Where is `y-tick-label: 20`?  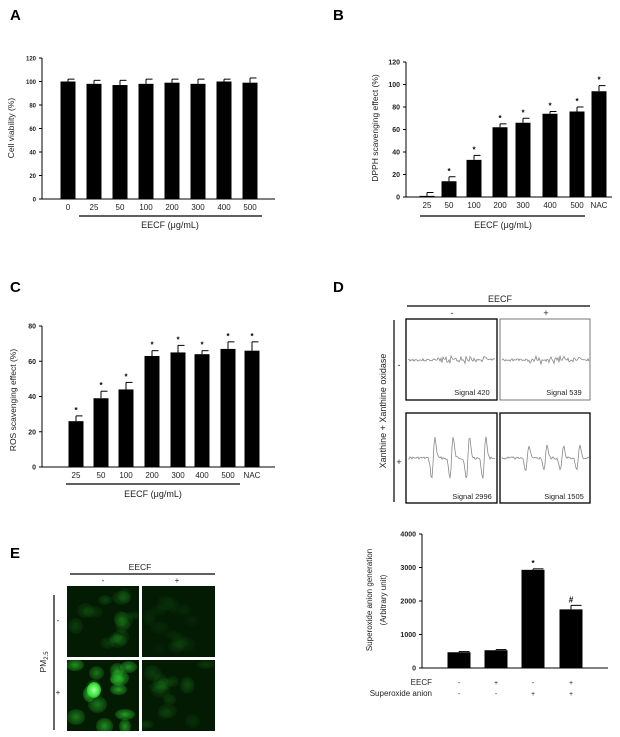
y-tick-label: 20 is located at coordinates (32, 177).